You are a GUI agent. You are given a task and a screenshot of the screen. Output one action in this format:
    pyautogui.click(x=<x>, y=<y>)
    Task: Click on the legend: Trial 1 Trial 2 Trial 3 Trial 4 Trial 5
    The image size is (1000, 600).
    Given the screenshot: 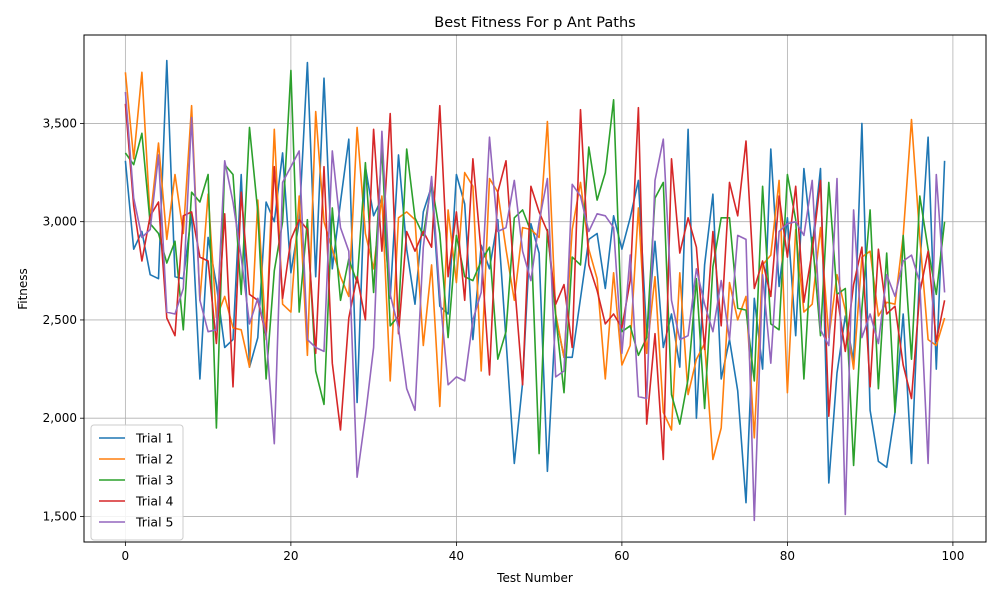 What is the action you would take?
    pyautogui.click(x=137, y=482)
    